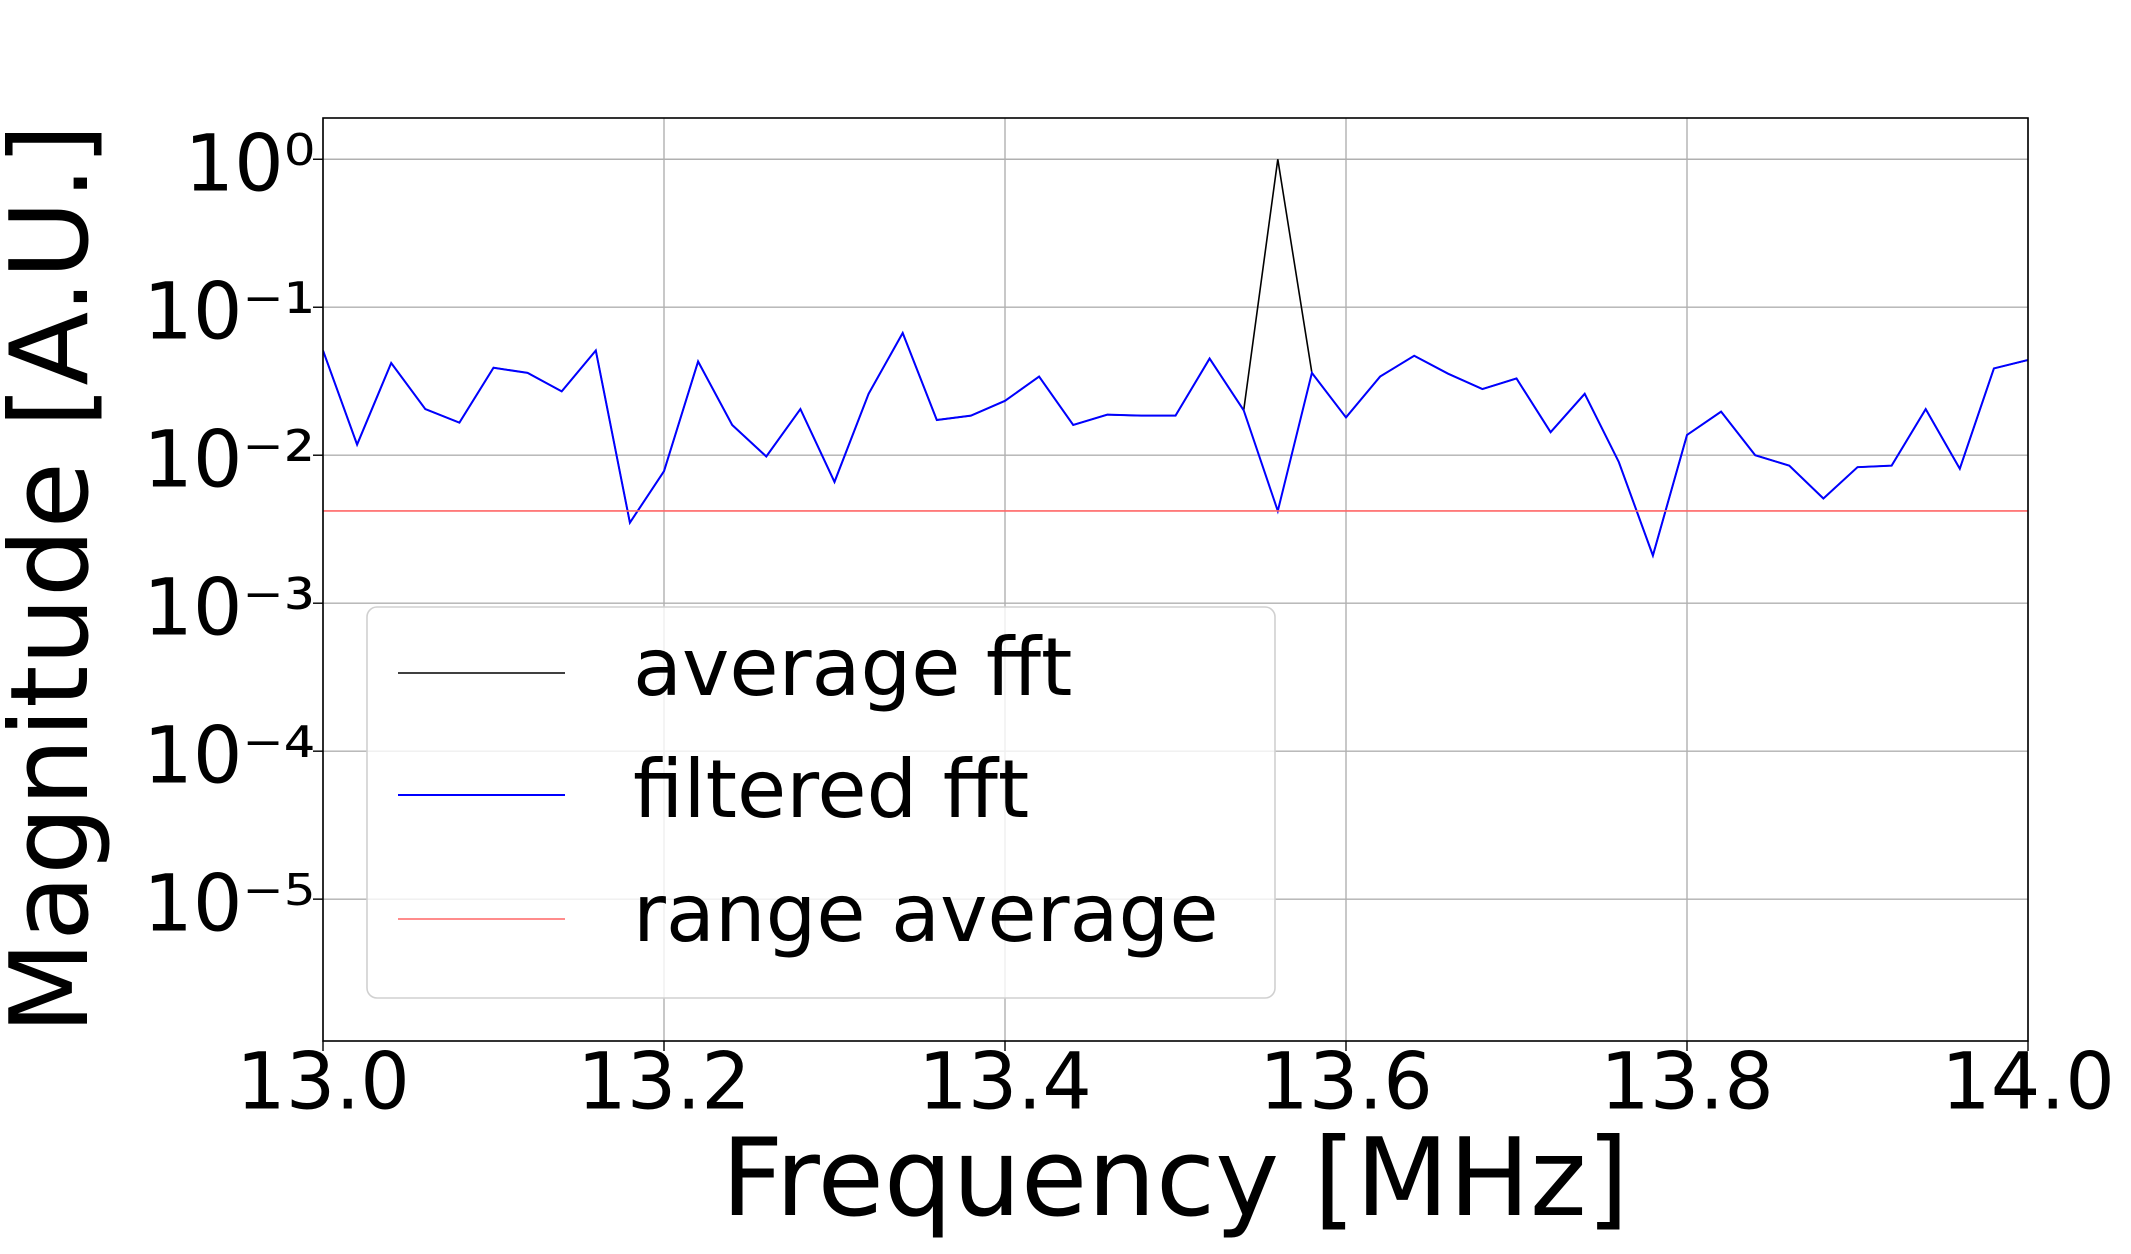 Image resolution: width=2131 pixels, height=1254 pixels. What do you see at coordinates (1175, 444) in the screenshot?
I see `series-line` at bounding box center [1175, 444].